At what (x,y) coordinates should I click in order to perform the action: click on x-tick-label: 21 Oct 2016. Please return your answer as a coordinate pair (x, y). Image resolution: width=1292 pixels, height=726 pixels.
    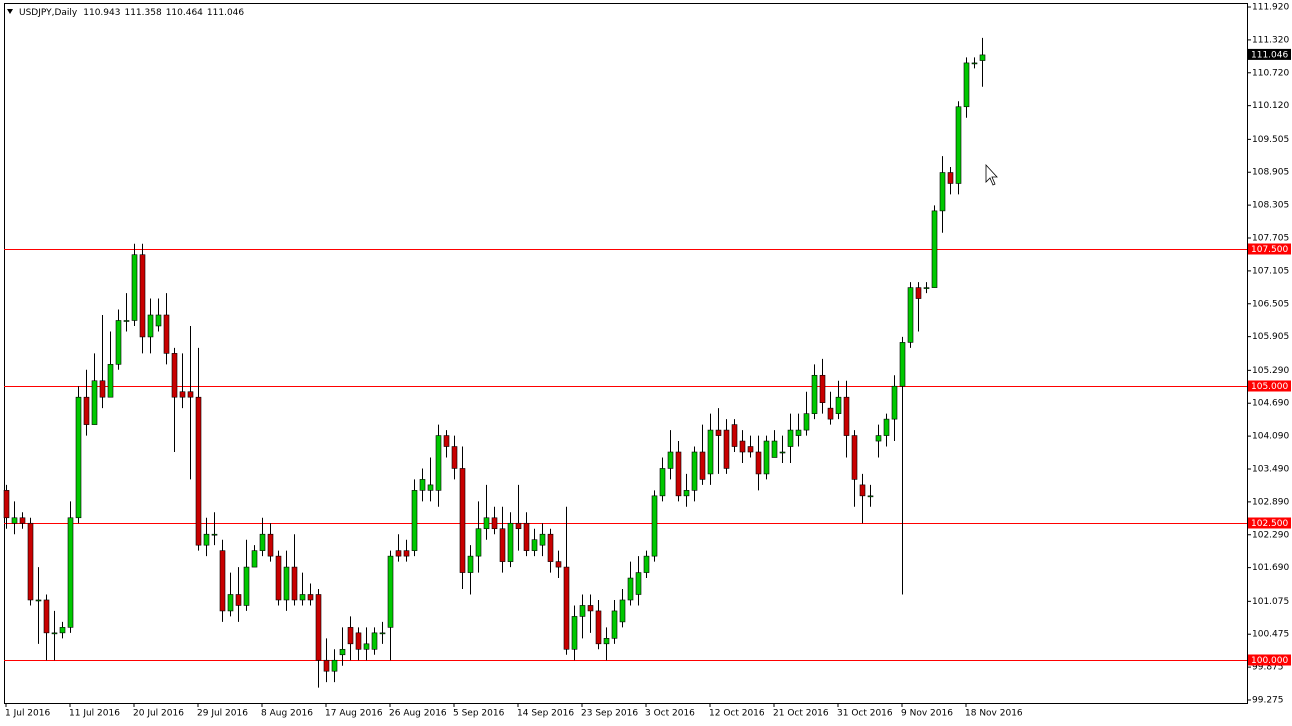
    Looking at the image, I should click on (801, 714).